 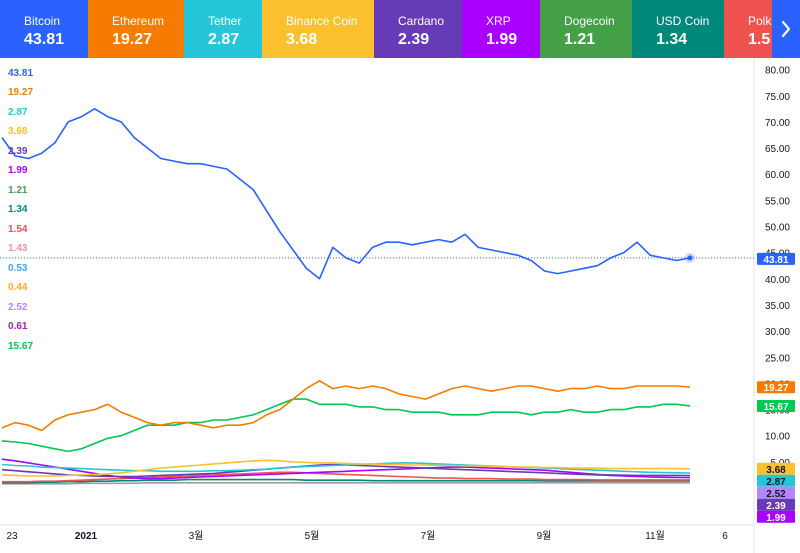 What do you see at coordinates (589, 21) in the screenshot?
I see `asset-tile-name: Dogecoin` at bounding box center [589, 21].